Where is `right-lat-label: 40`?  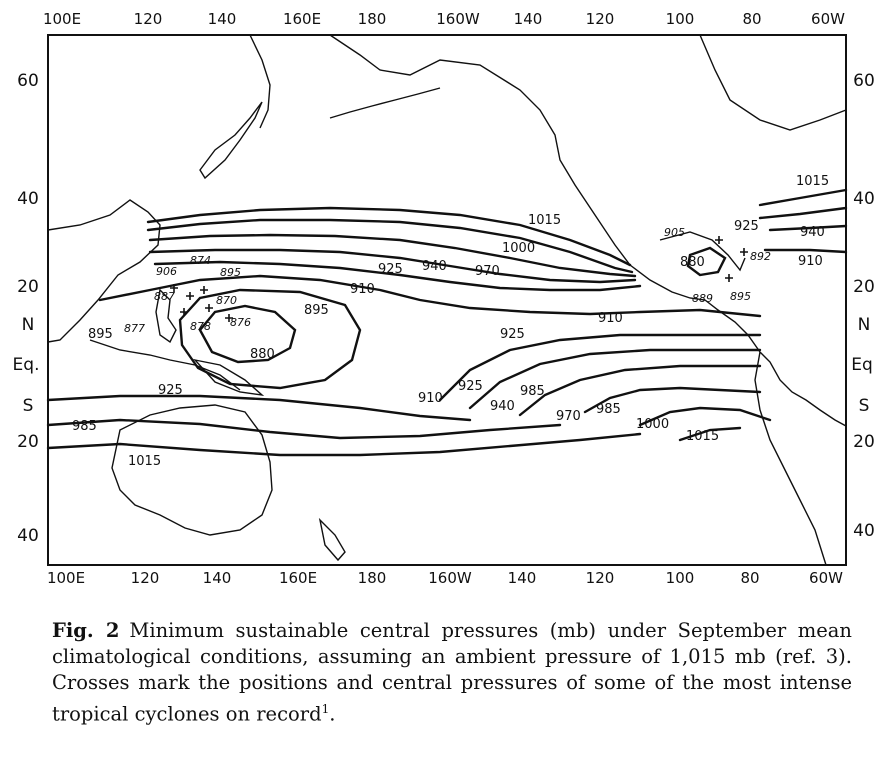
right-lat-label: 40 is located at coordinates (864, 199).